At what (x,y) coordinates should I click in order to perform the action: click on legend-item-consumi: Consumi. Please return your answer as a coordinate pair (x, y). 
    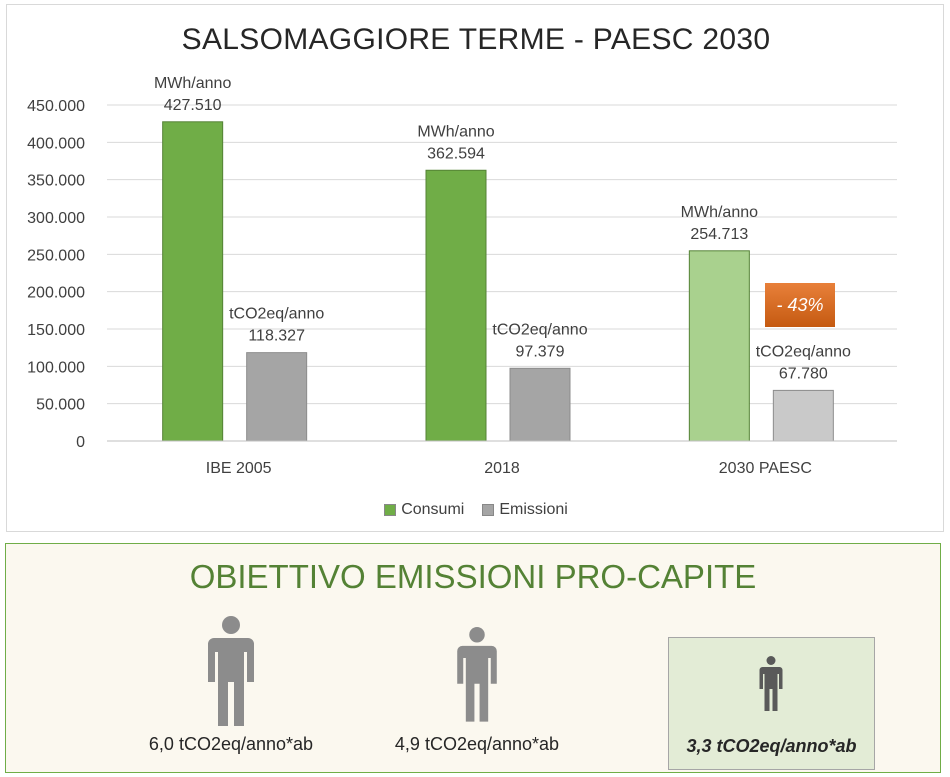
    Looking at the image, I should click on (424, 510).